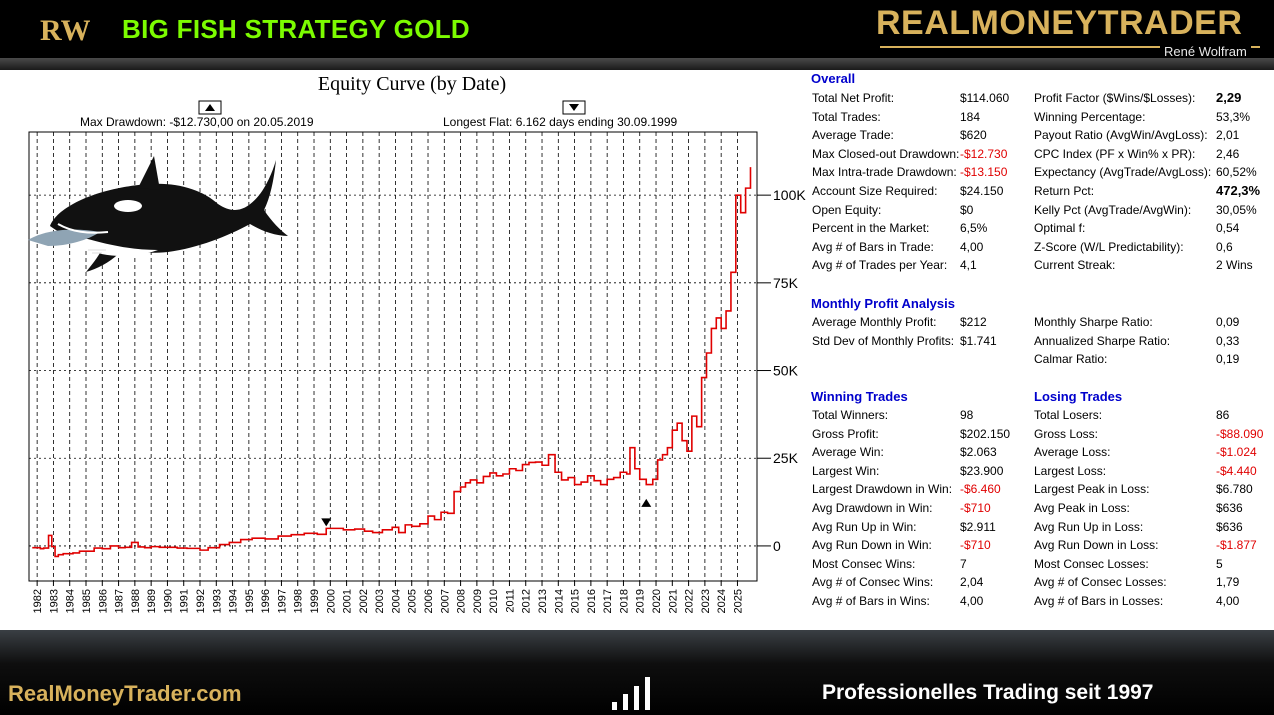 The height and width of the screenshot is (715, 1274). What do you see at coordinates (38, 601) in the screenshot?
I see `x-tick-label: 1982` at bounding box center [38, 601].